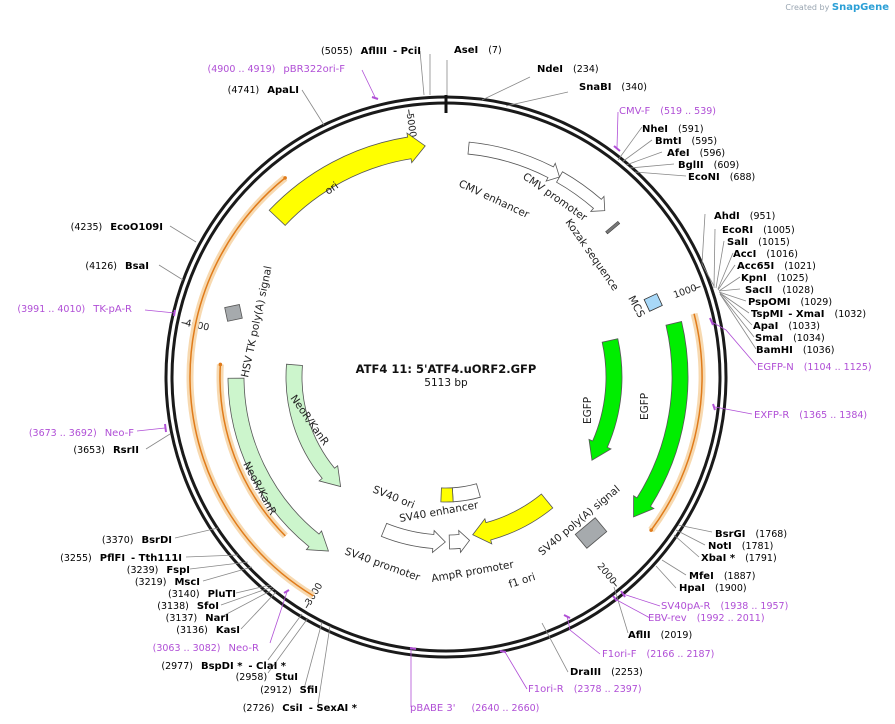  What do you see at coordinates (614, 584) in the screenshot?
I see `tick-2000` at bounding box center [614, 584].